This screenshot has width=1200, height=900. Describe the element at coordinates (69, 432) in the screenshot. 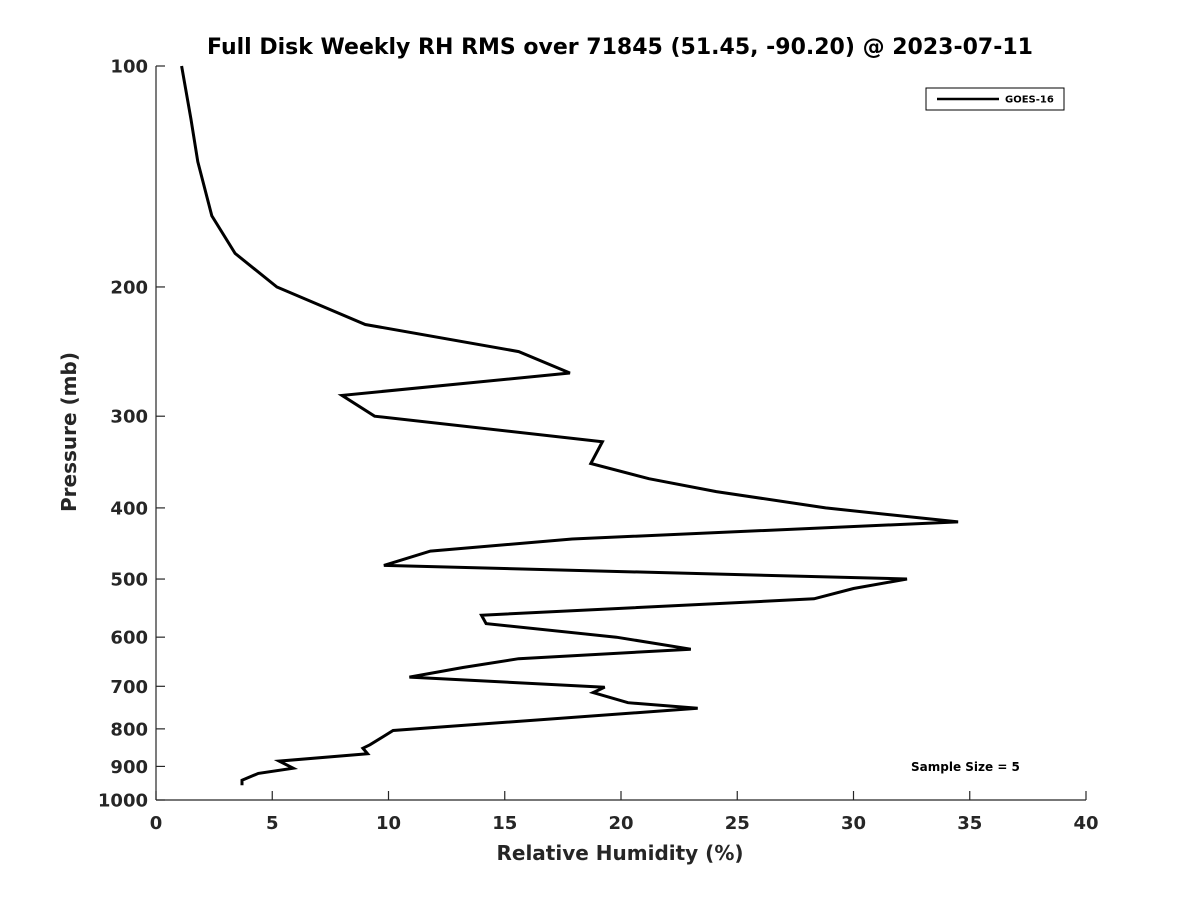

I see `y-axis-label: Pressure (mb)` at that location.